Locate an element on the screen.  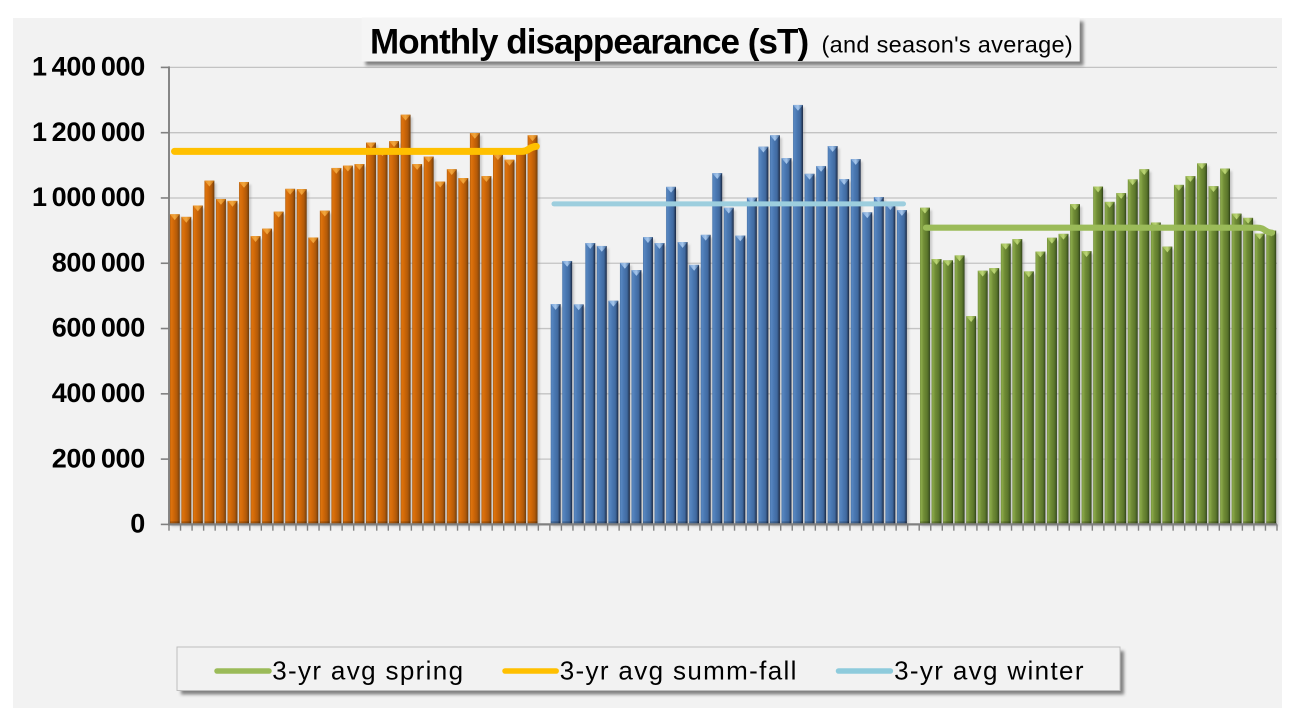
svg-text: 1 000 000 is located at coordinates (88, 197).